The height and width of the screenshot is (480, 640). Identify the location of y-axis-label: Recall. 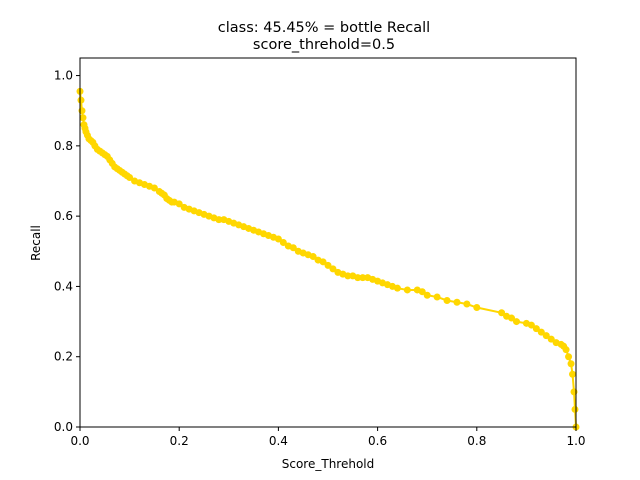
(36, 243).